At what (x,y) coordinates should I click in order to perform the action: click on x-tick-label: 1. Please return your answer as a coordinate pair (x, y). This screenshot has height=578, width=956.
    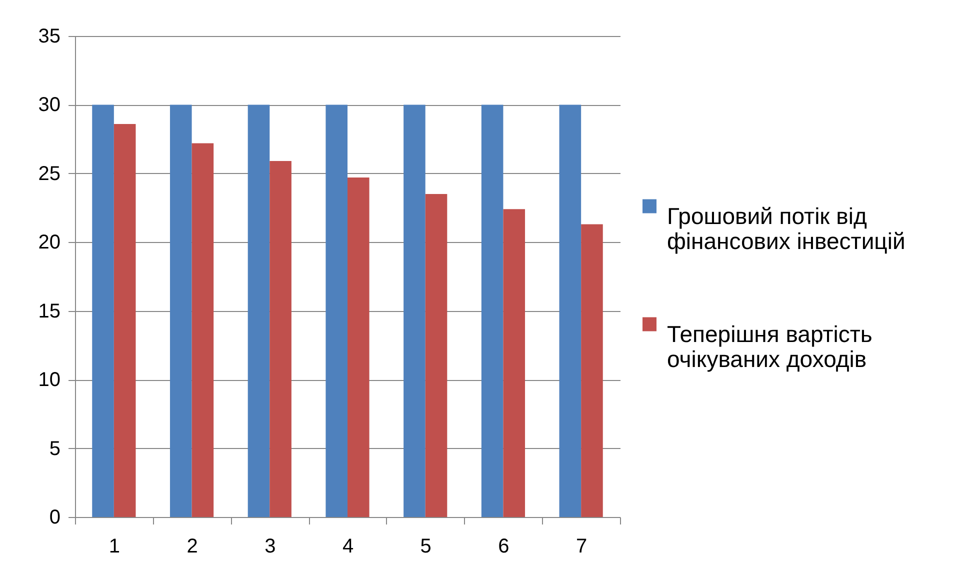
    Looking at the image, I should click on (114, 547).